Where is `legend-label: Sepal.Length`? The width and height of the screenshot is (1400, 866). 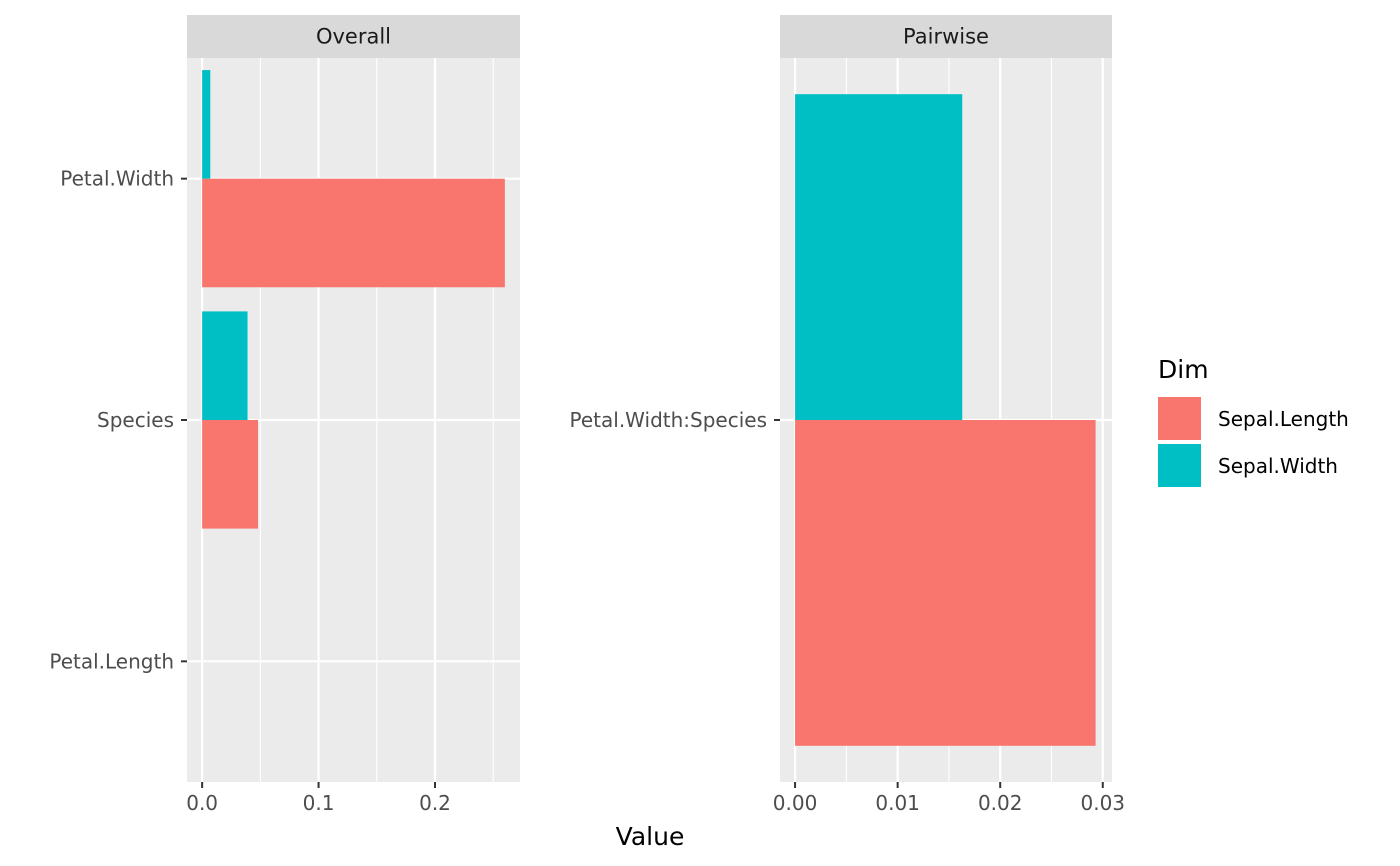 legend-label: Sepal.Length is located at coordinates (1283, 419).